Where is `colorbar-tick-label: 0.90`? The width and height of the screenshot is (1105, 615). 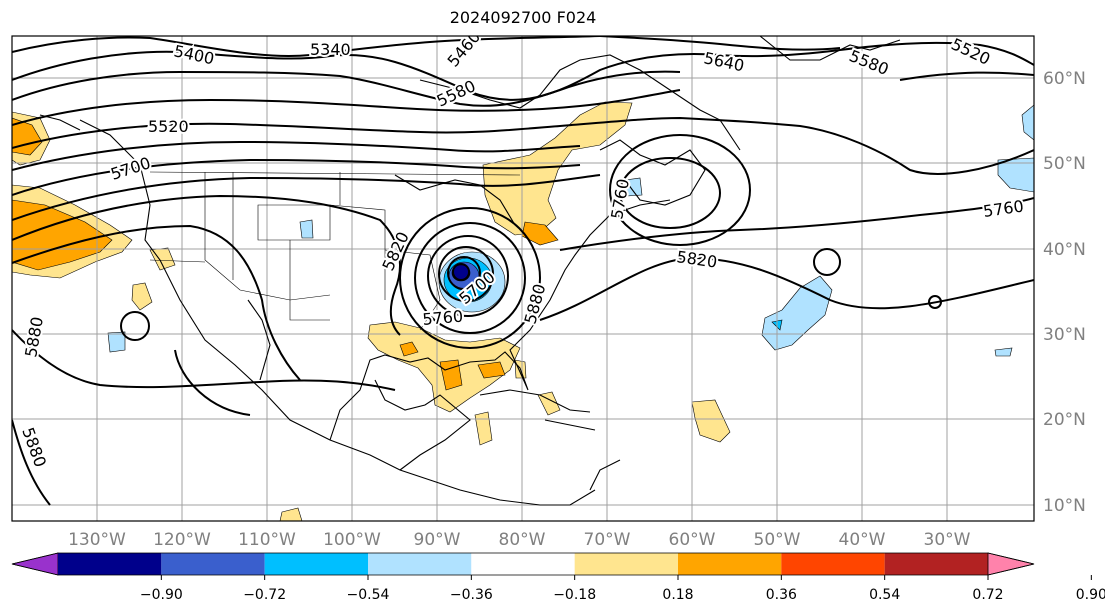
colorbar-tick-label: 0.90 is located at coordinates (1090, 595).